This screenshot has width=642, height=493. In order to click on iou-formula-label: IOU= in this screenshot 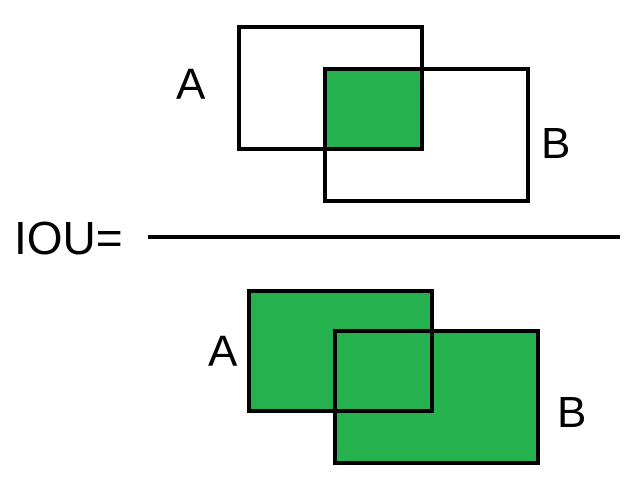, I will do `click(68, 238)`.